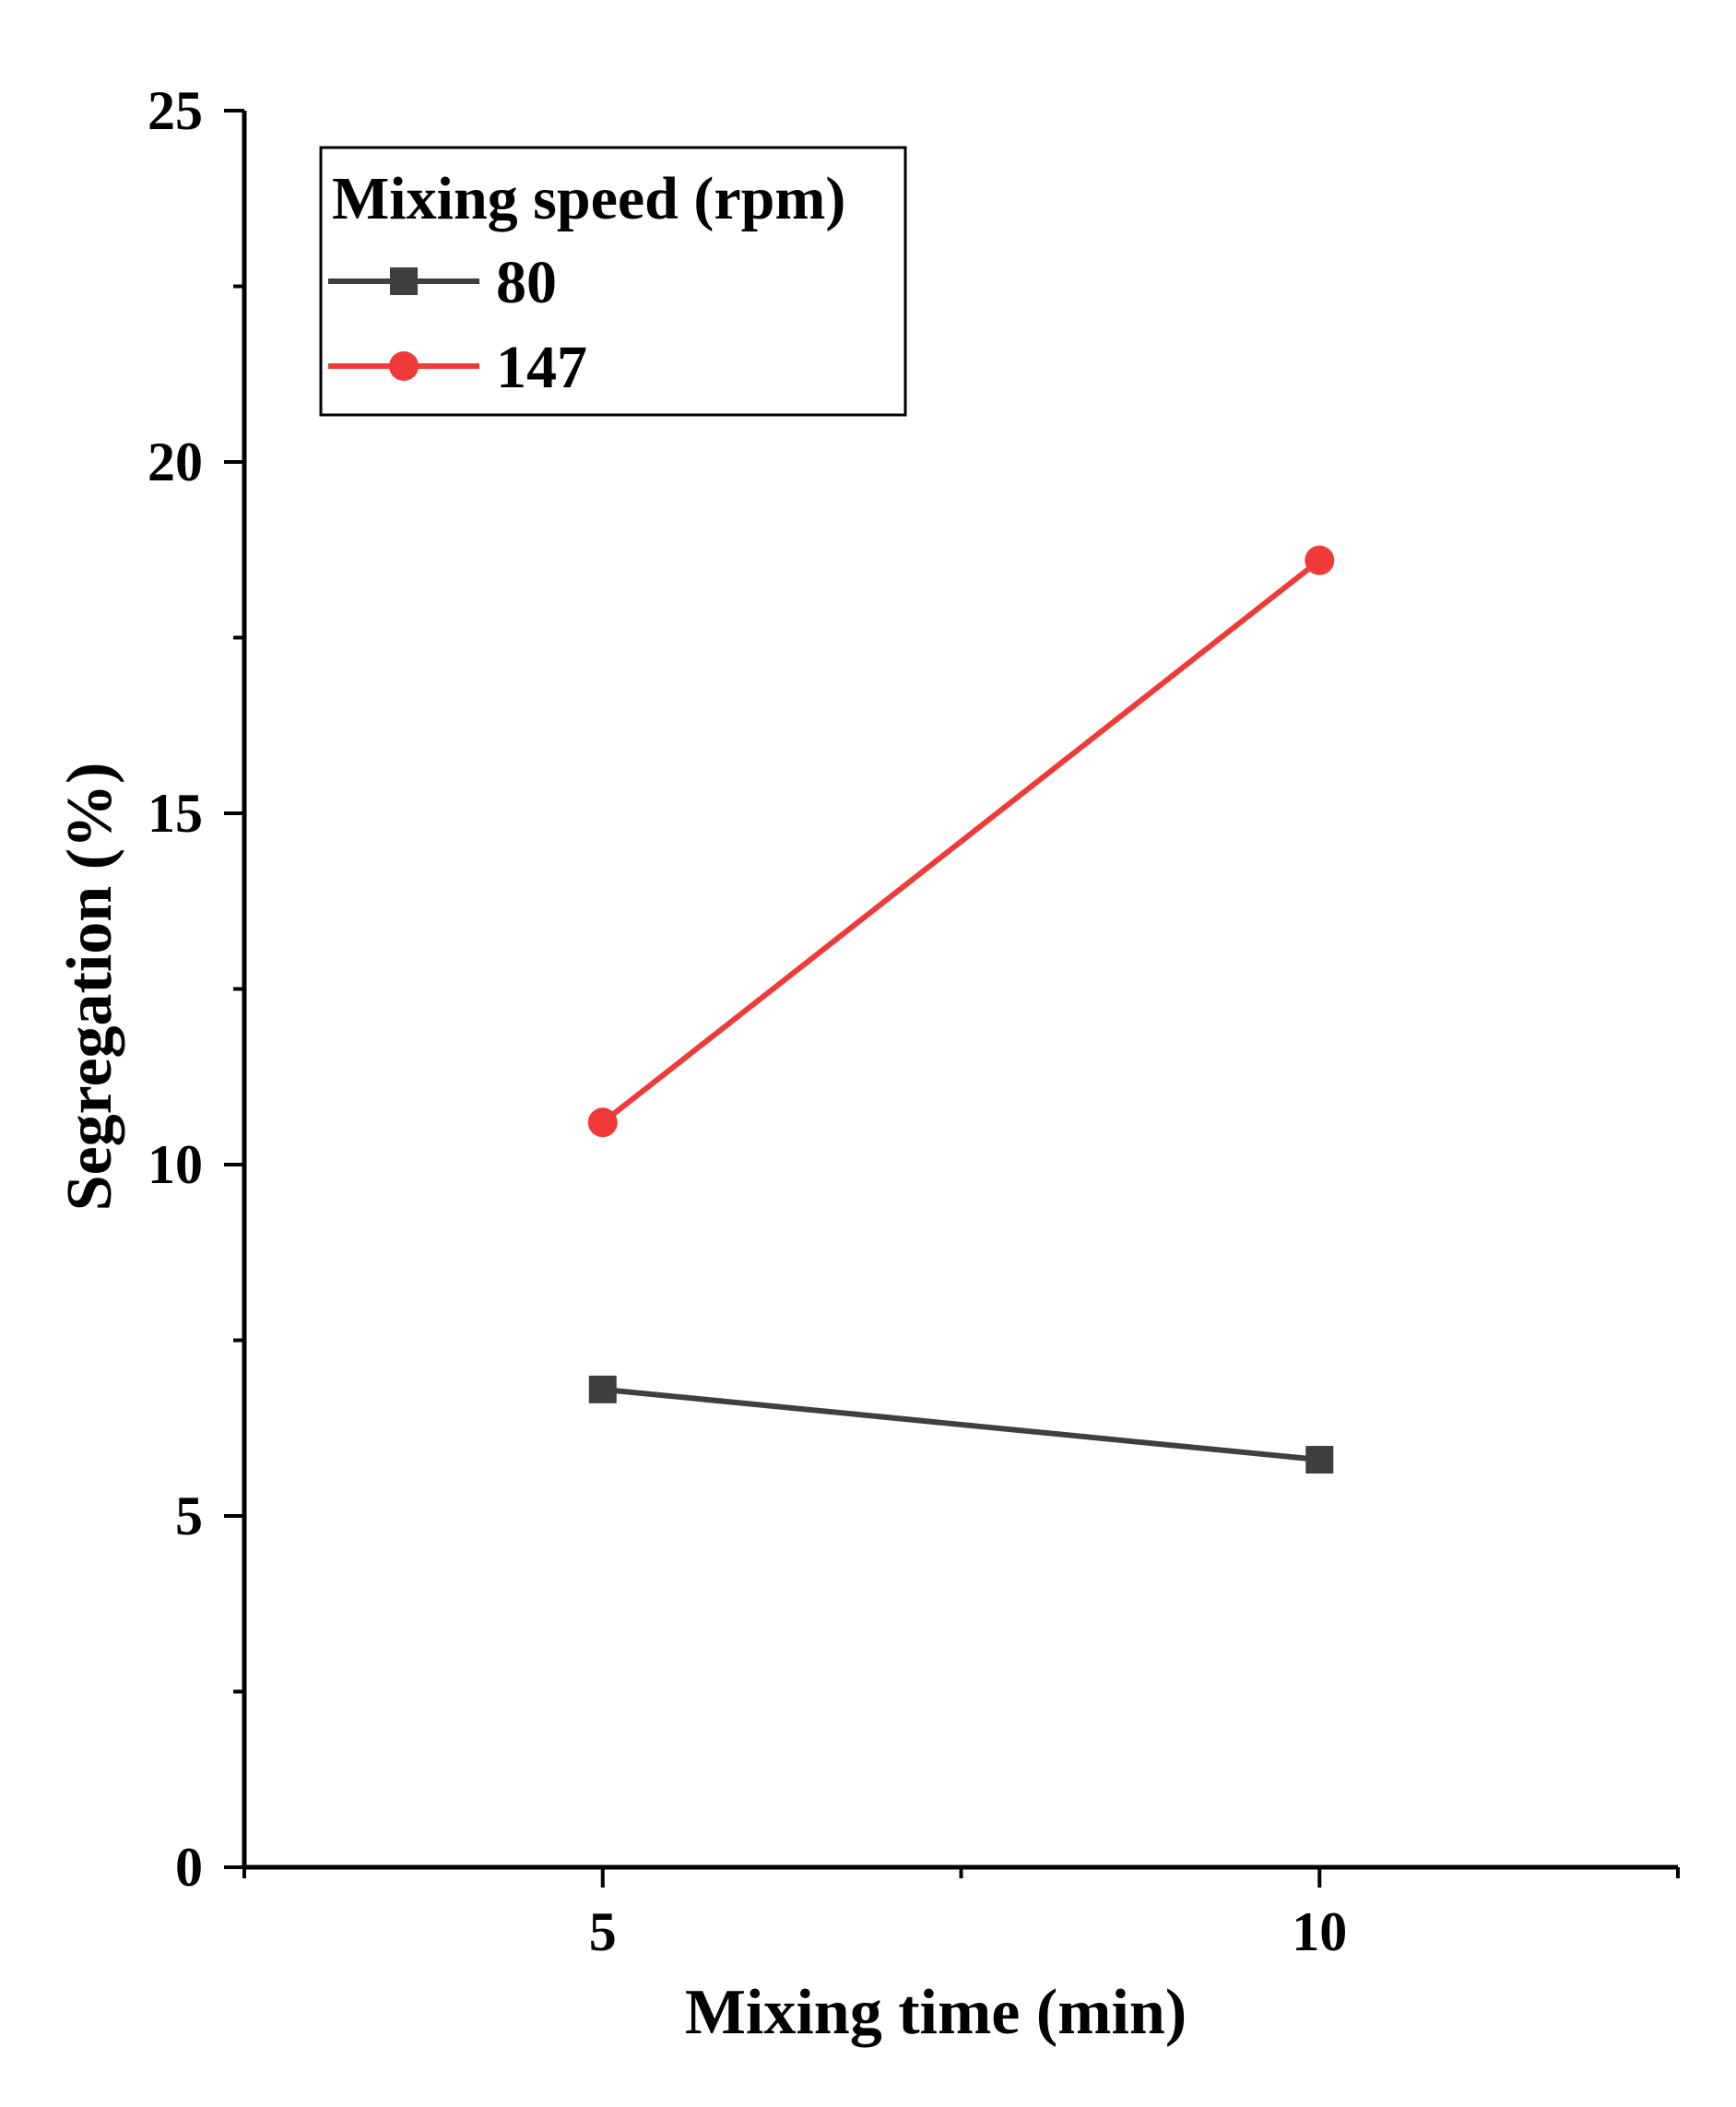 The height and width of the screenshot is (2107, 1736). What do you see at coordinates (175, 1165) in the screenshot?
I see `y-tick-label: 10` at bounding box center [175, 1165].